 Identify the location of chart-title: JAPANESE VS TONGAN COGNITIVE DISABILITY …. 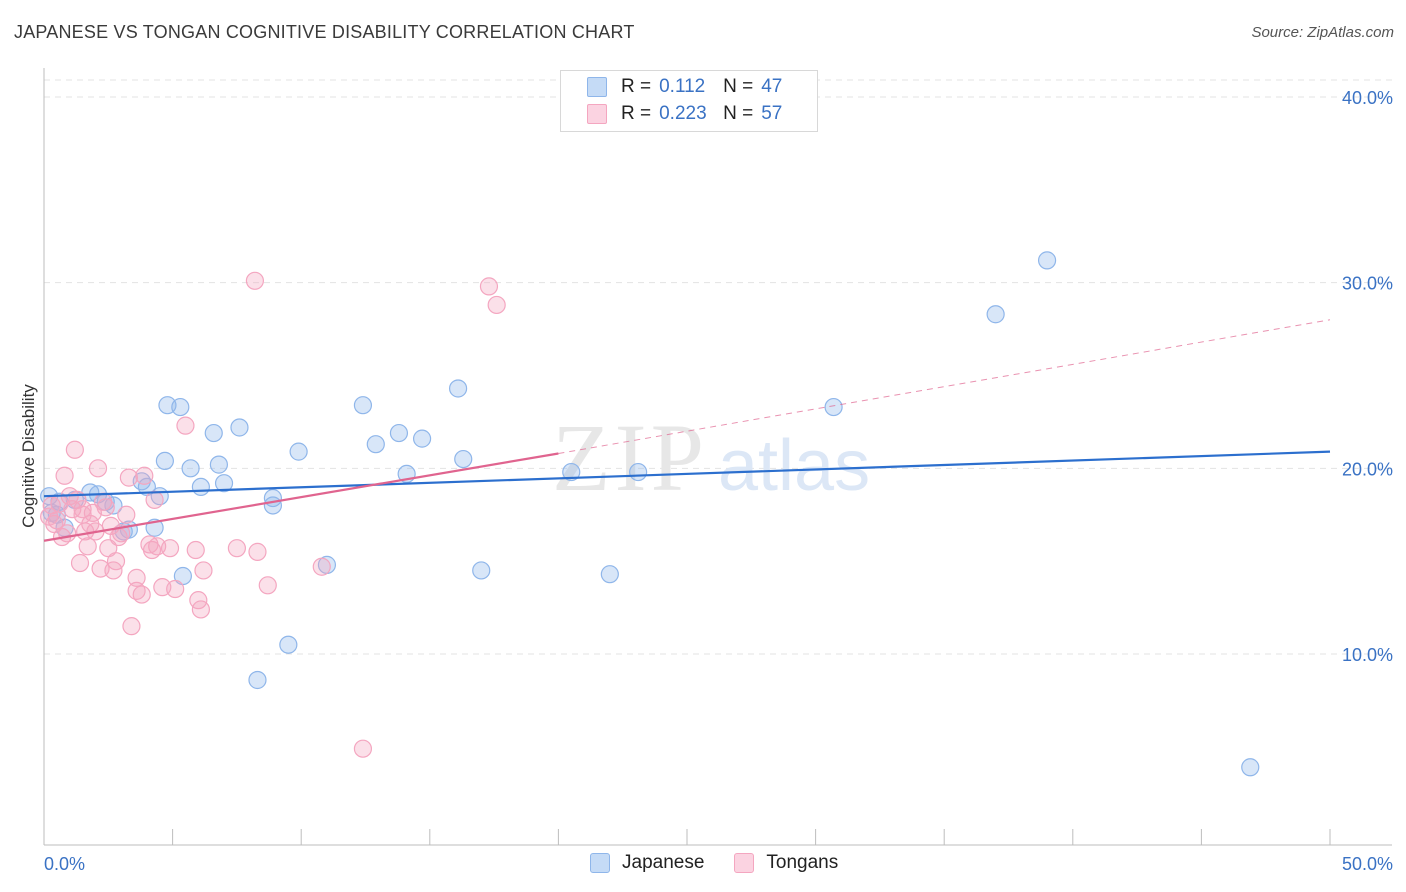
(324, 32).